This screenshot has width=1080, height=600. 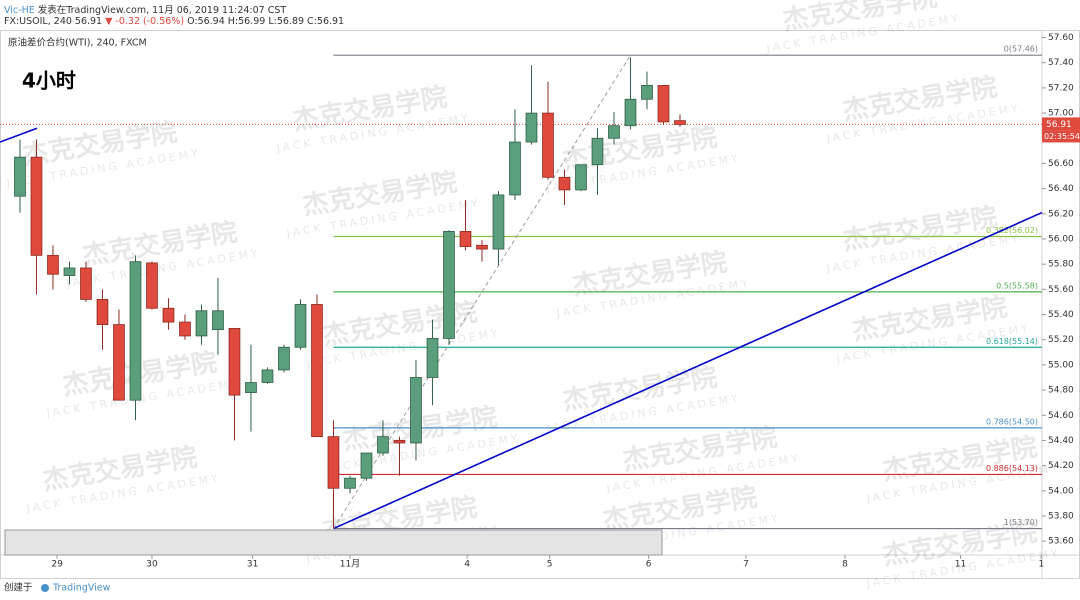 I want to click on trendline, so click(x=19, y=135).